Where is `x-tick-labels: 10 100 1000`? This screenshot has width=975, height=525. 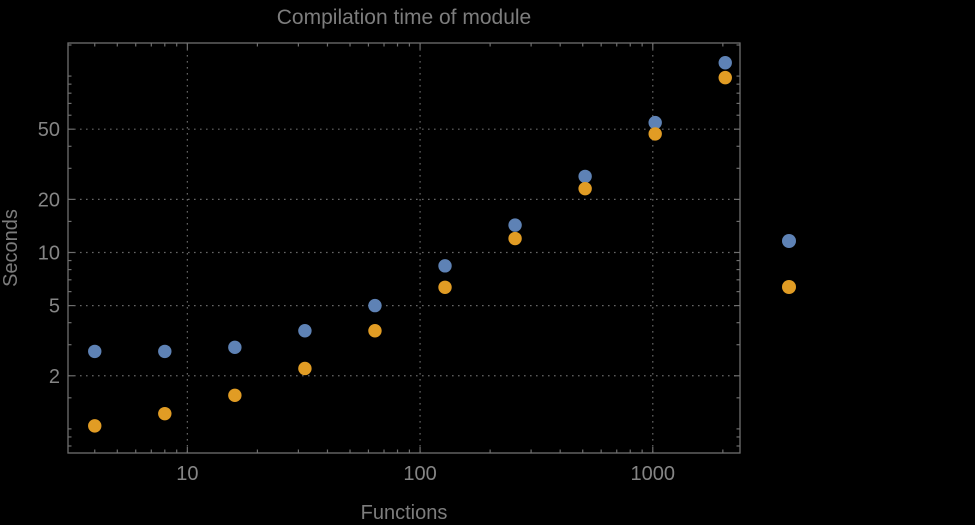 x-tick-labels: 10 100 1000 is located at coordinates (425, 474).